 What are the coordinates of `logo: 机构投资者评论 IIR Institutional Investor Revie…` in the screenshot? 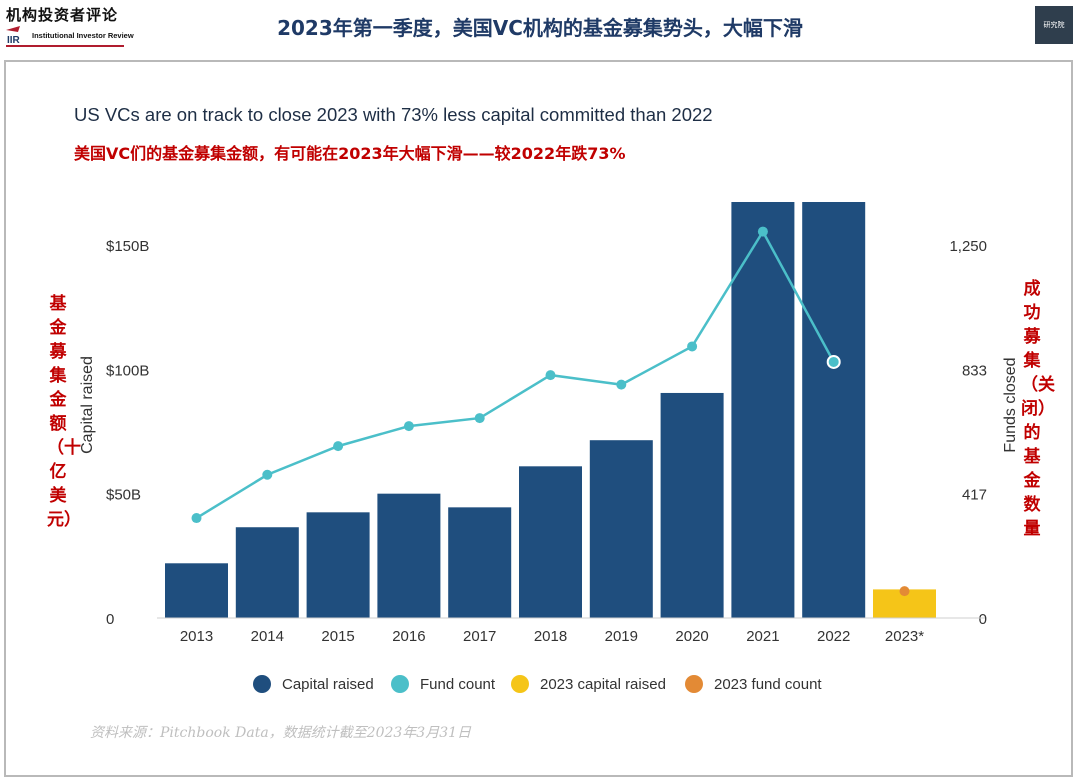 It's located at (70, 26).